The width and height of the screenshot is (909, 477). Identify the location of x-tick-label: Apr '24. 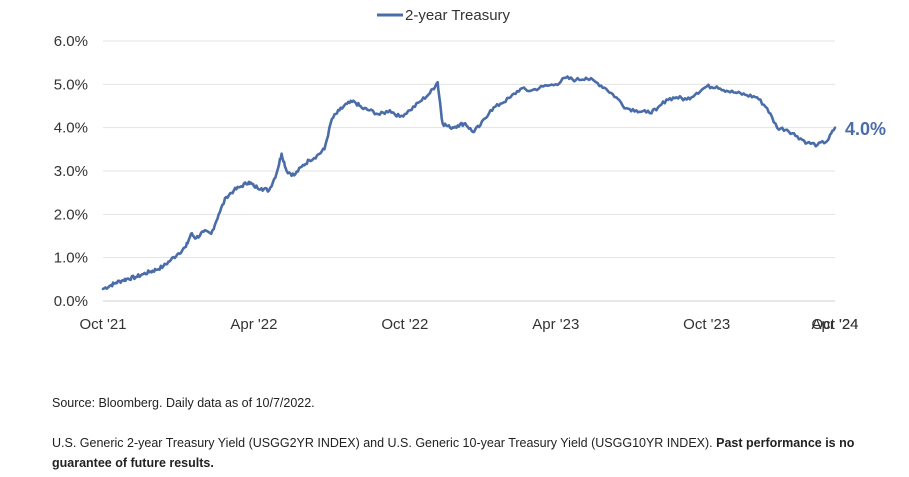
(834, 324).